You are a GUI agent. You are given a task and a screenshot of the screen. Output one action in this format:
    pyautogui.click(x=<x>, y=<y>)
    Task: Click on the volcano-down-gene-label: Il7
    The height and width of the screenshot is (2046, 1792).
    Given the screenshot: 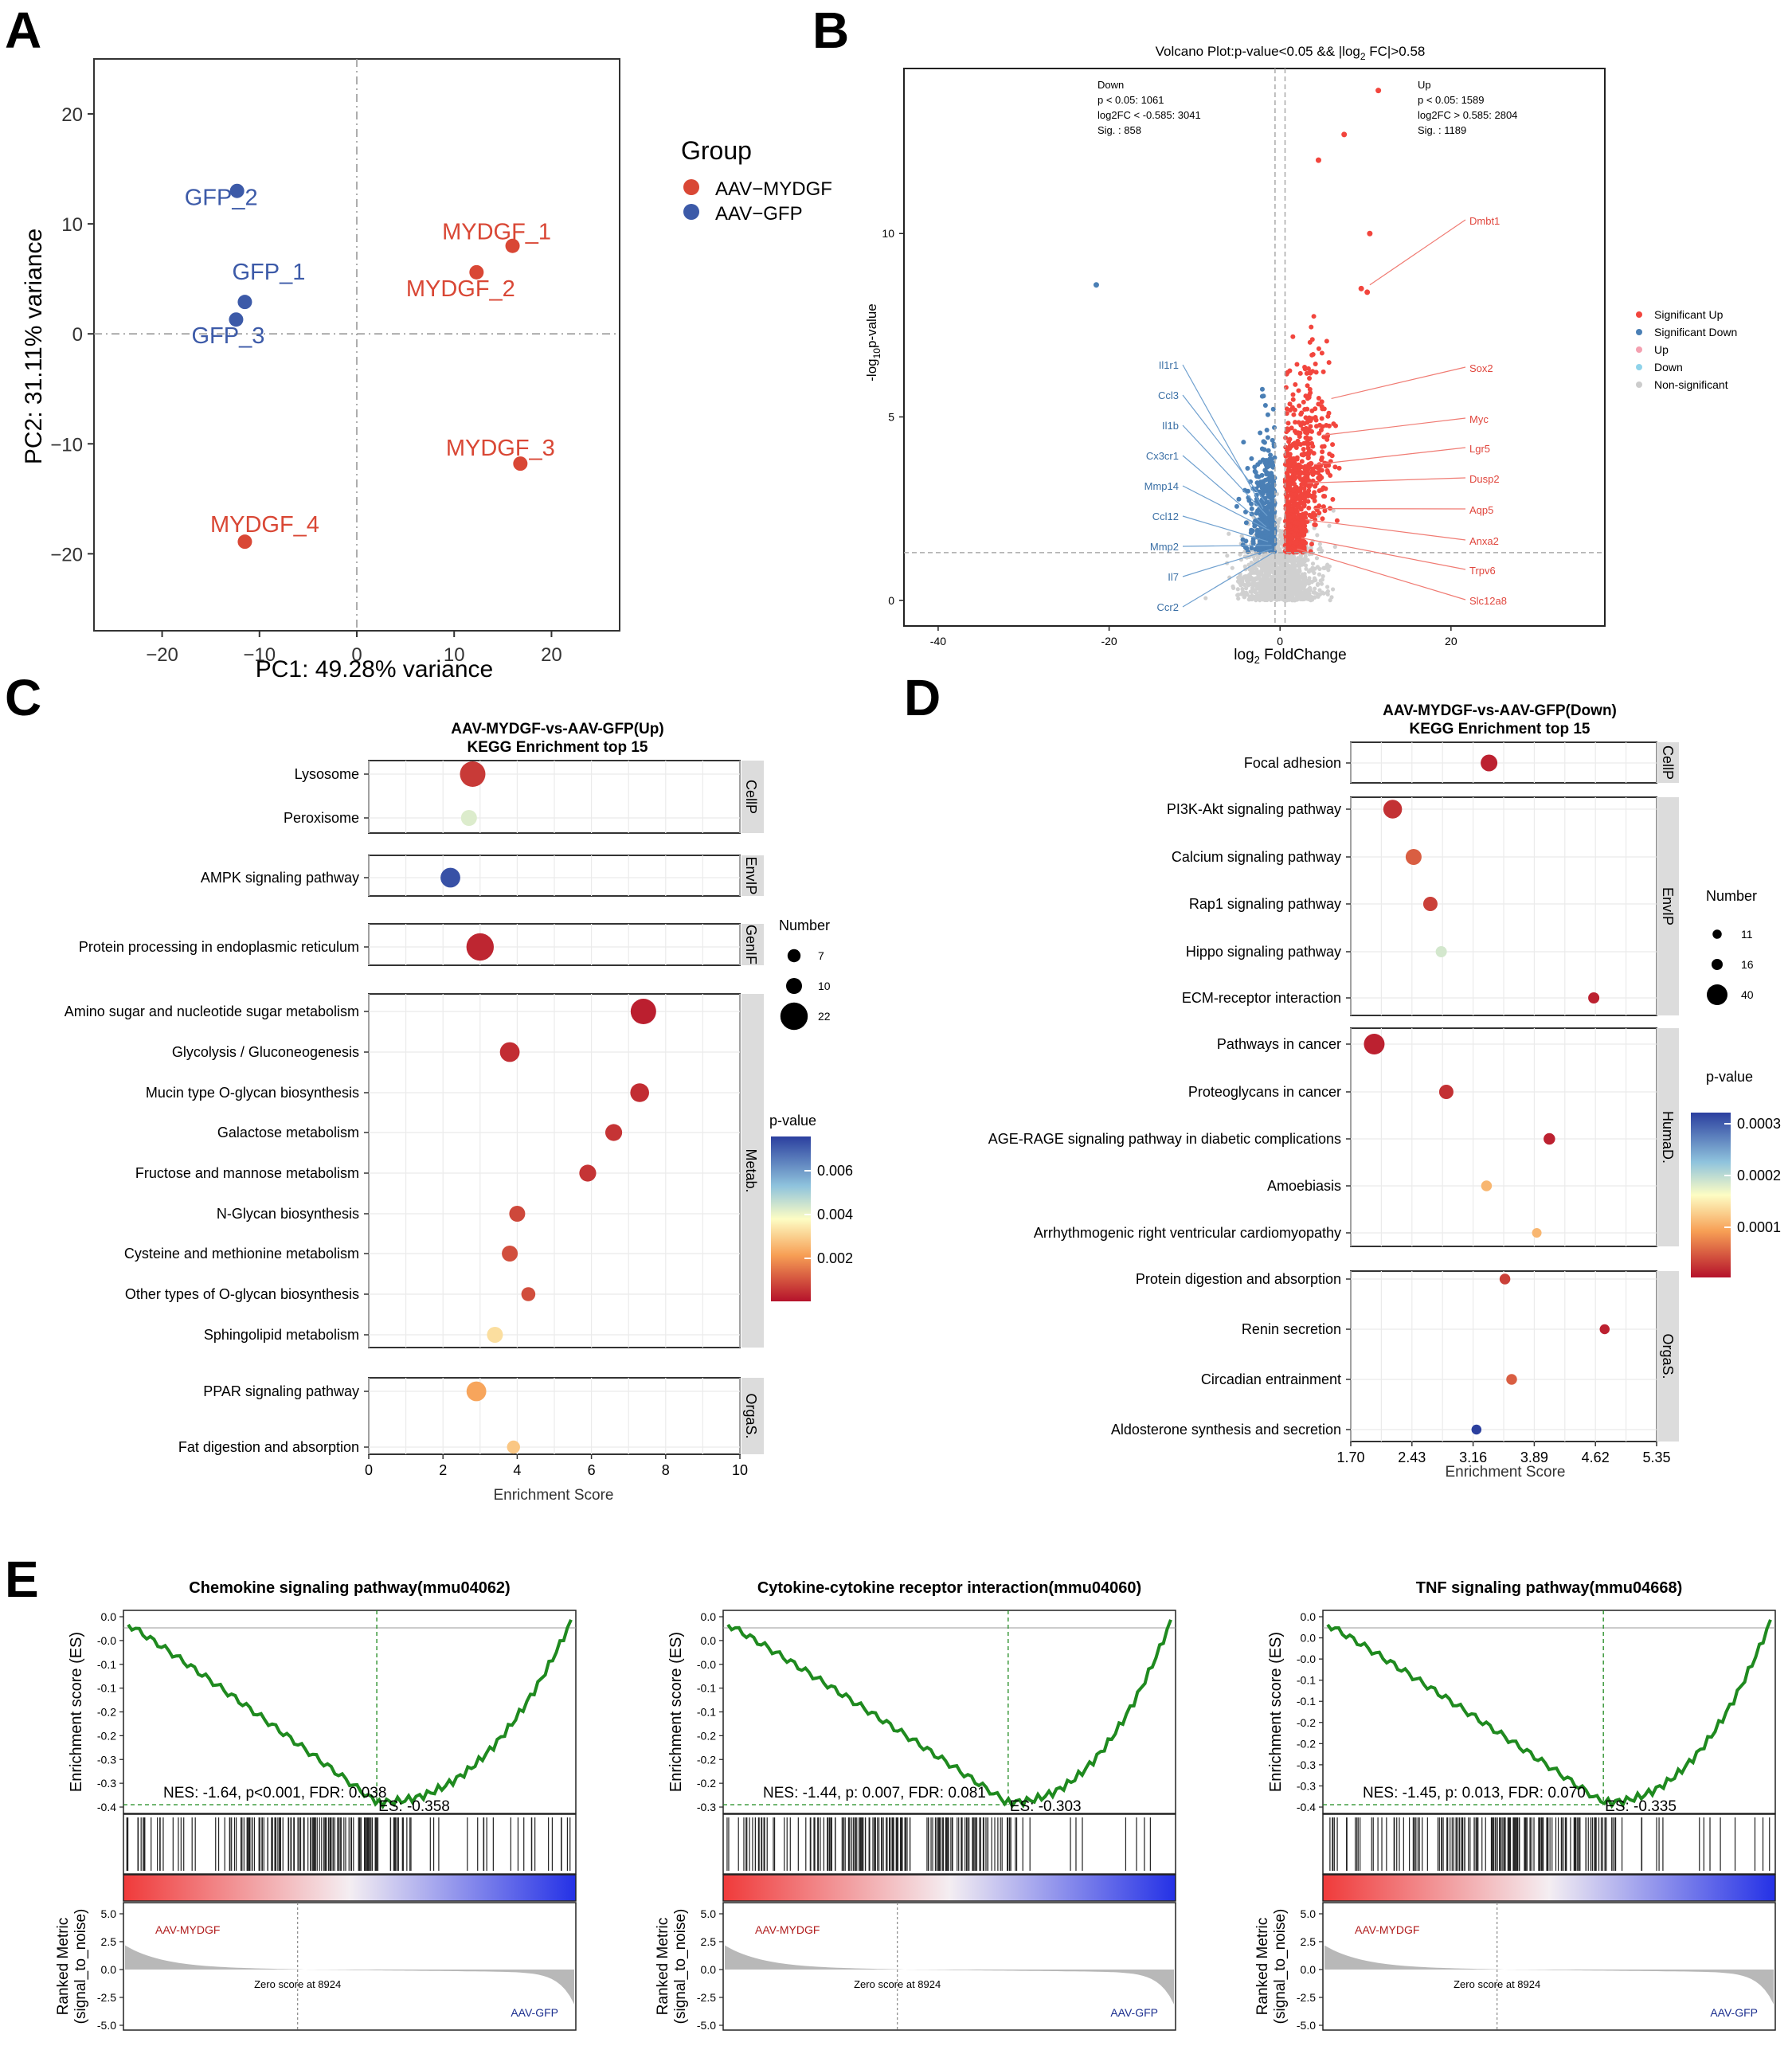 What is the action you would take?
    pyautogui.click(x=1173, y=577)
    